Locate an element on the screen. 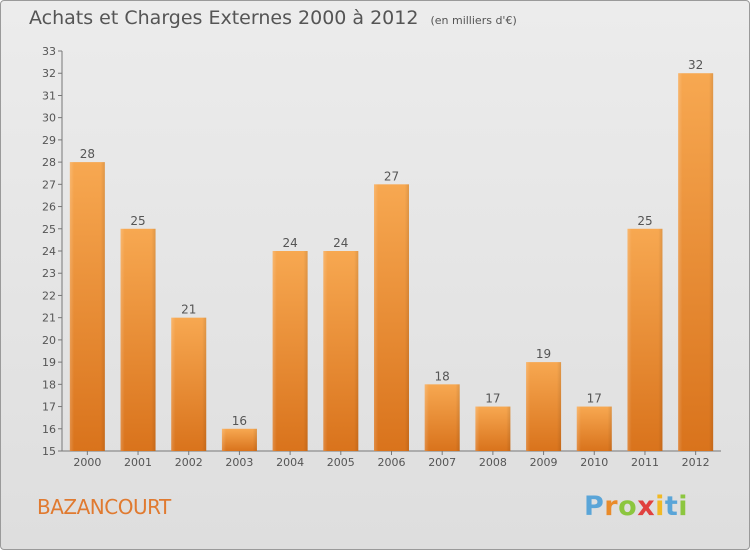 The image size is (750, 550). y-tick-label: 30 is located at coordinates (49, 118).